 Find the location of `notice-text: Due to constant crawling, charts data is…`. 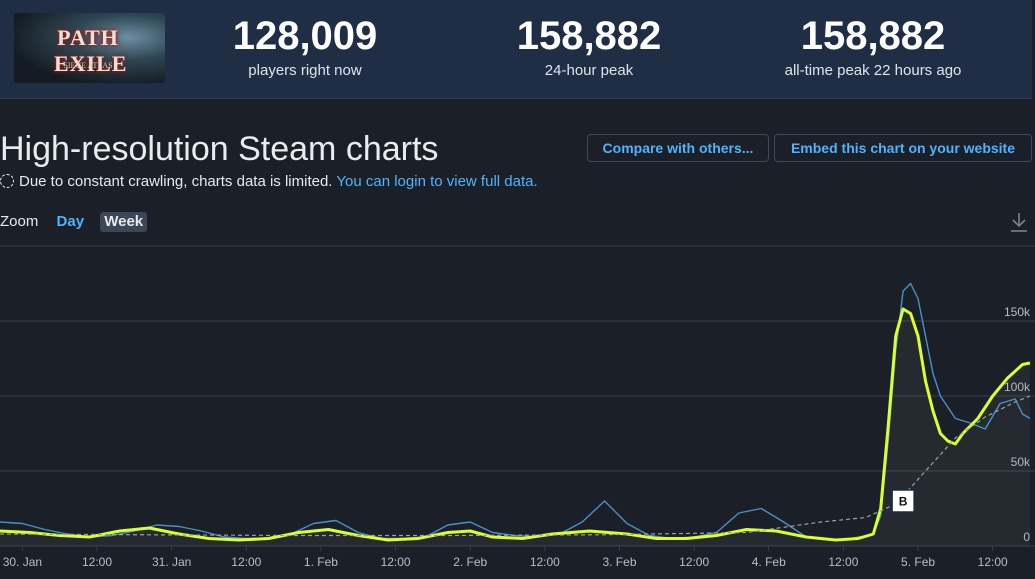

notice-text: Due to constant crawling, charts data is… is located at coordinates (176, 181).